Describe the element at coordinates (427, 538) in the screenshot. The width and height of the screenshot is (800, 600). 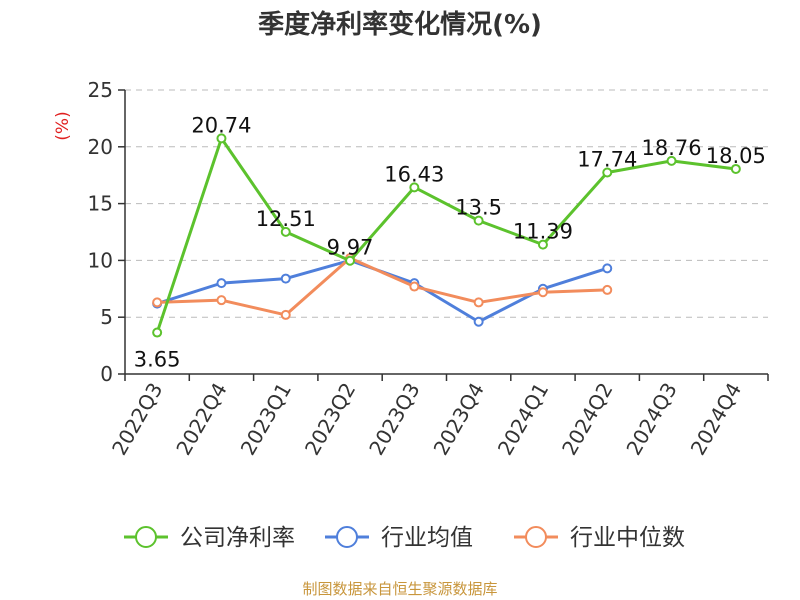
I see `legend-label: 行业均值` at that location.